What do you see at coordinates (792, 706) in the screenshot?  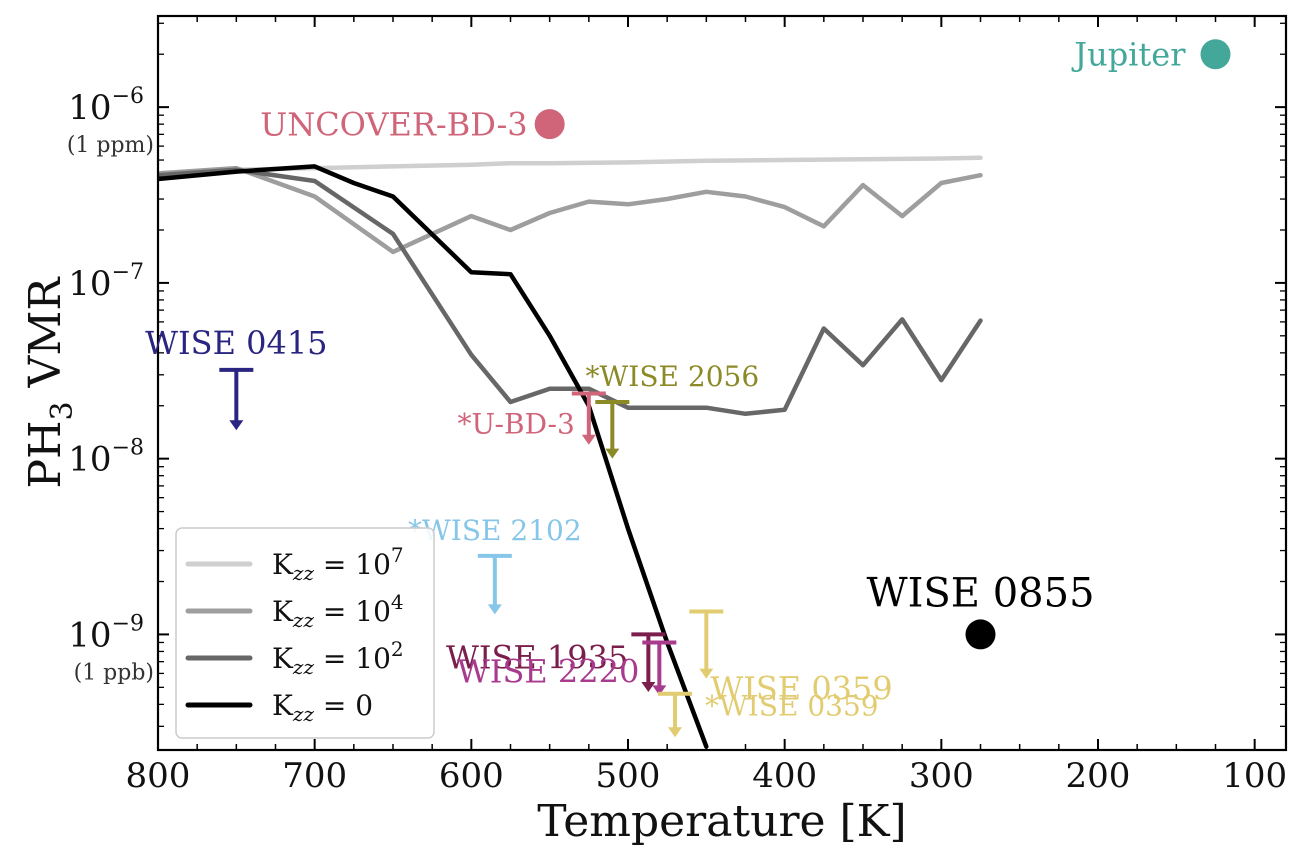 I see `measurement-label-10: *WISE 0359` at bounding box center [792, 706].